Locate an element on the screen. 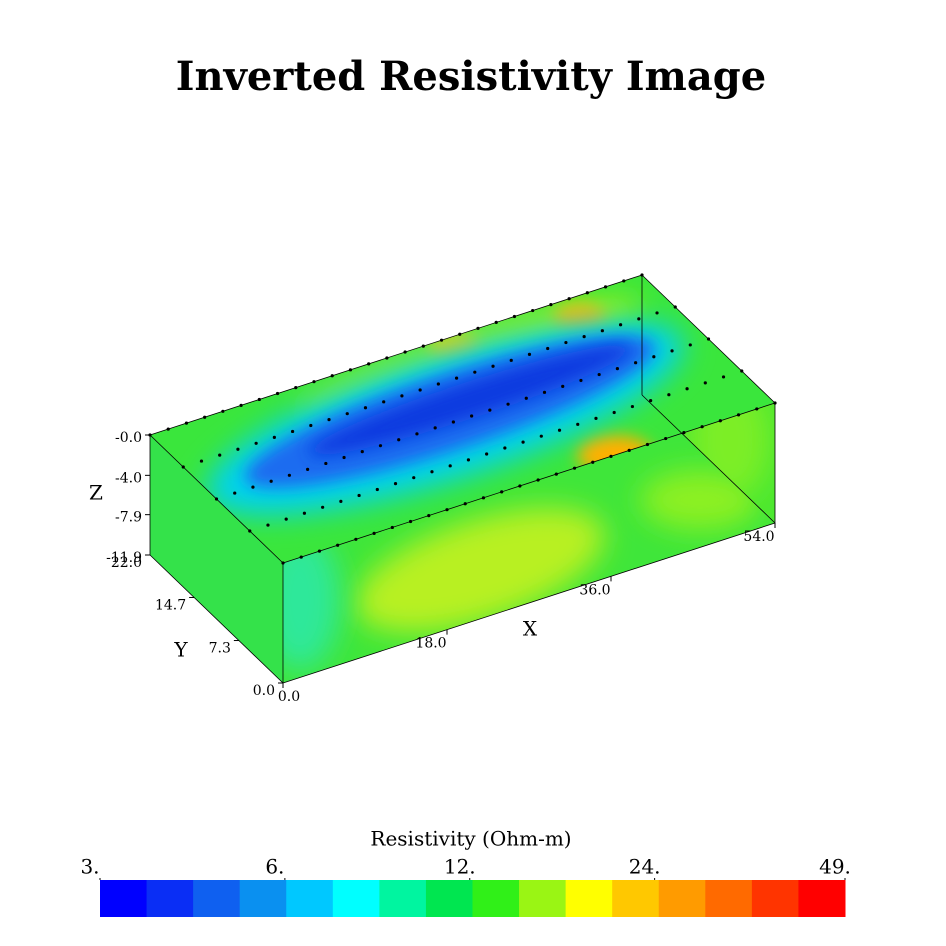 The height and width of the screenshot is (946, 946). y-tick-label: 0.0 is located at coordinates (264, 691).